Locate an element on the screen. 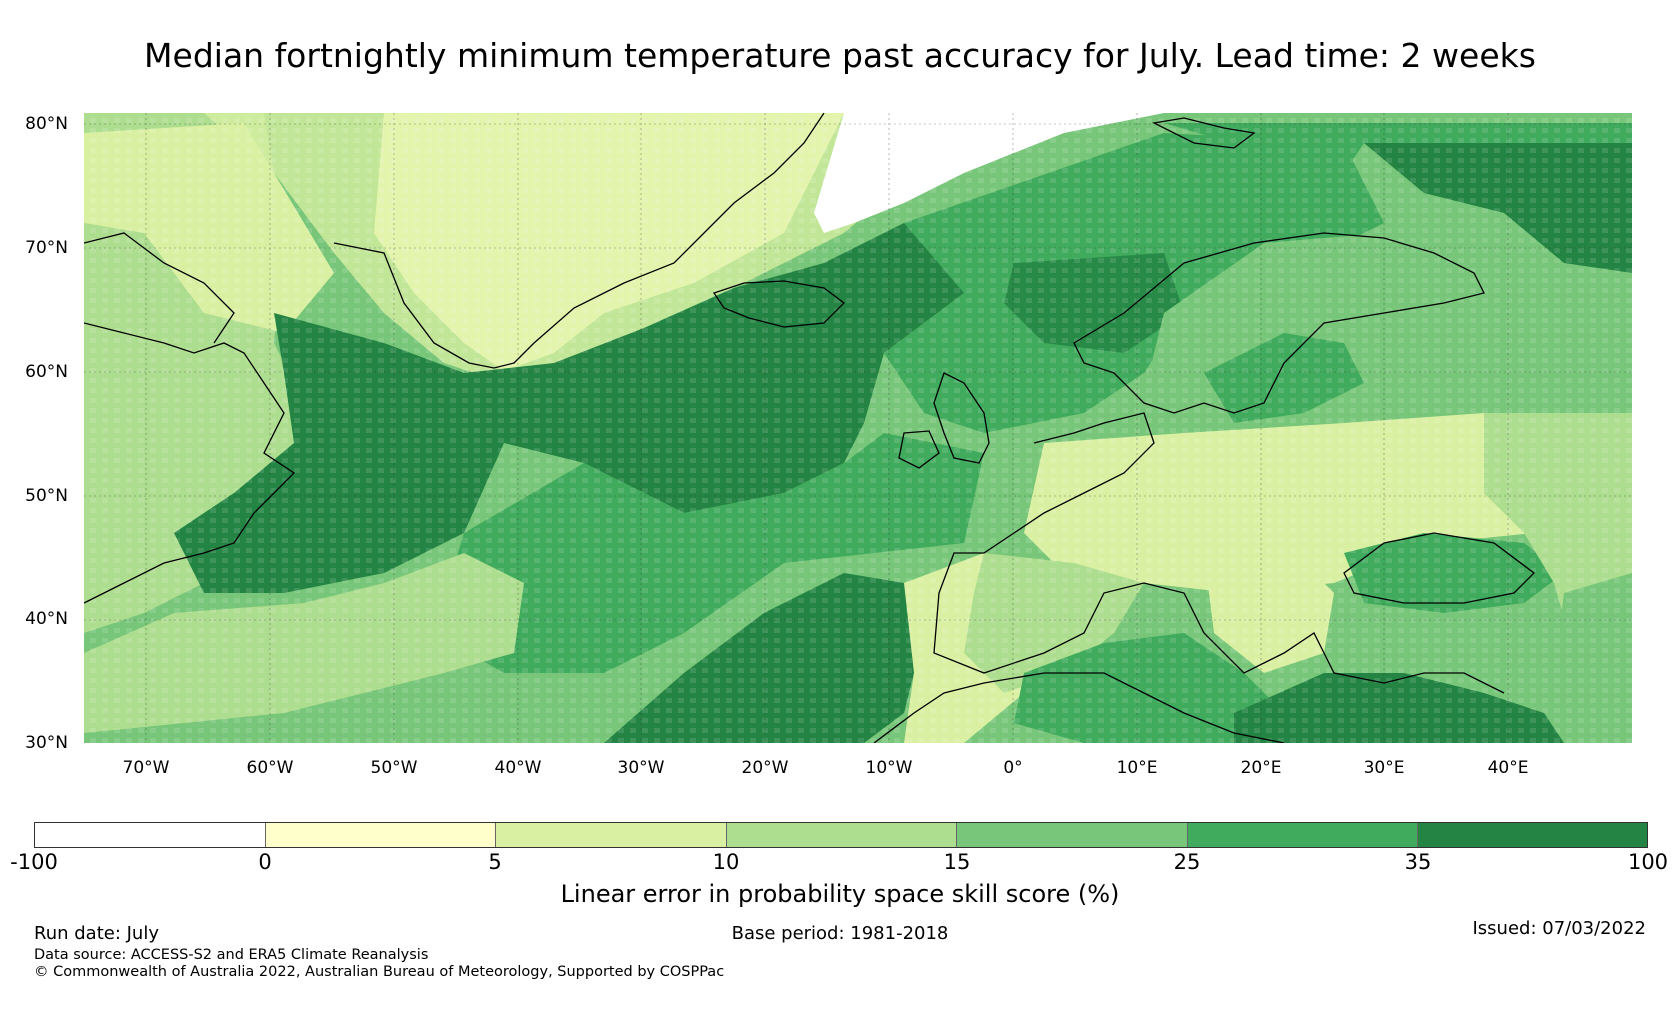 The height and width of the screenshot is (1020, 1680). north-africa-coast is located at coordinates (1079, 707).